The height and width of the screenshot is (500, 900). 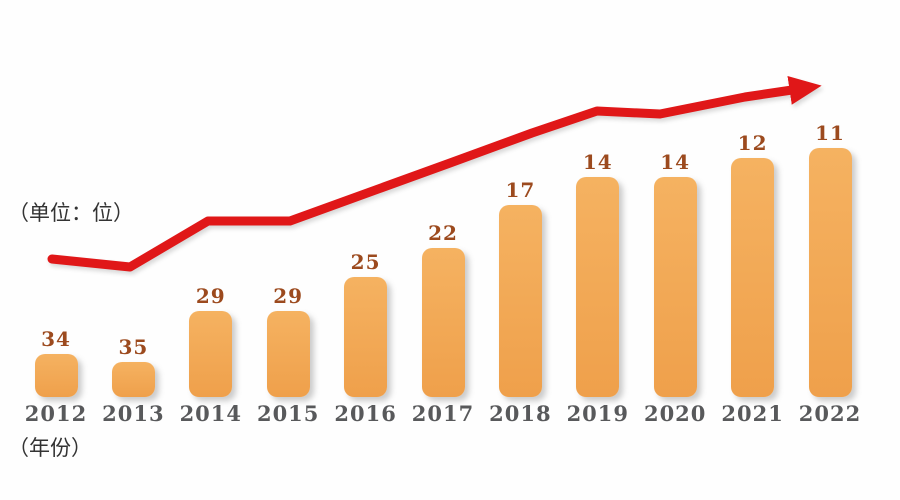 I want to click on bar-value-label: 17, so click(x=520, y=190).